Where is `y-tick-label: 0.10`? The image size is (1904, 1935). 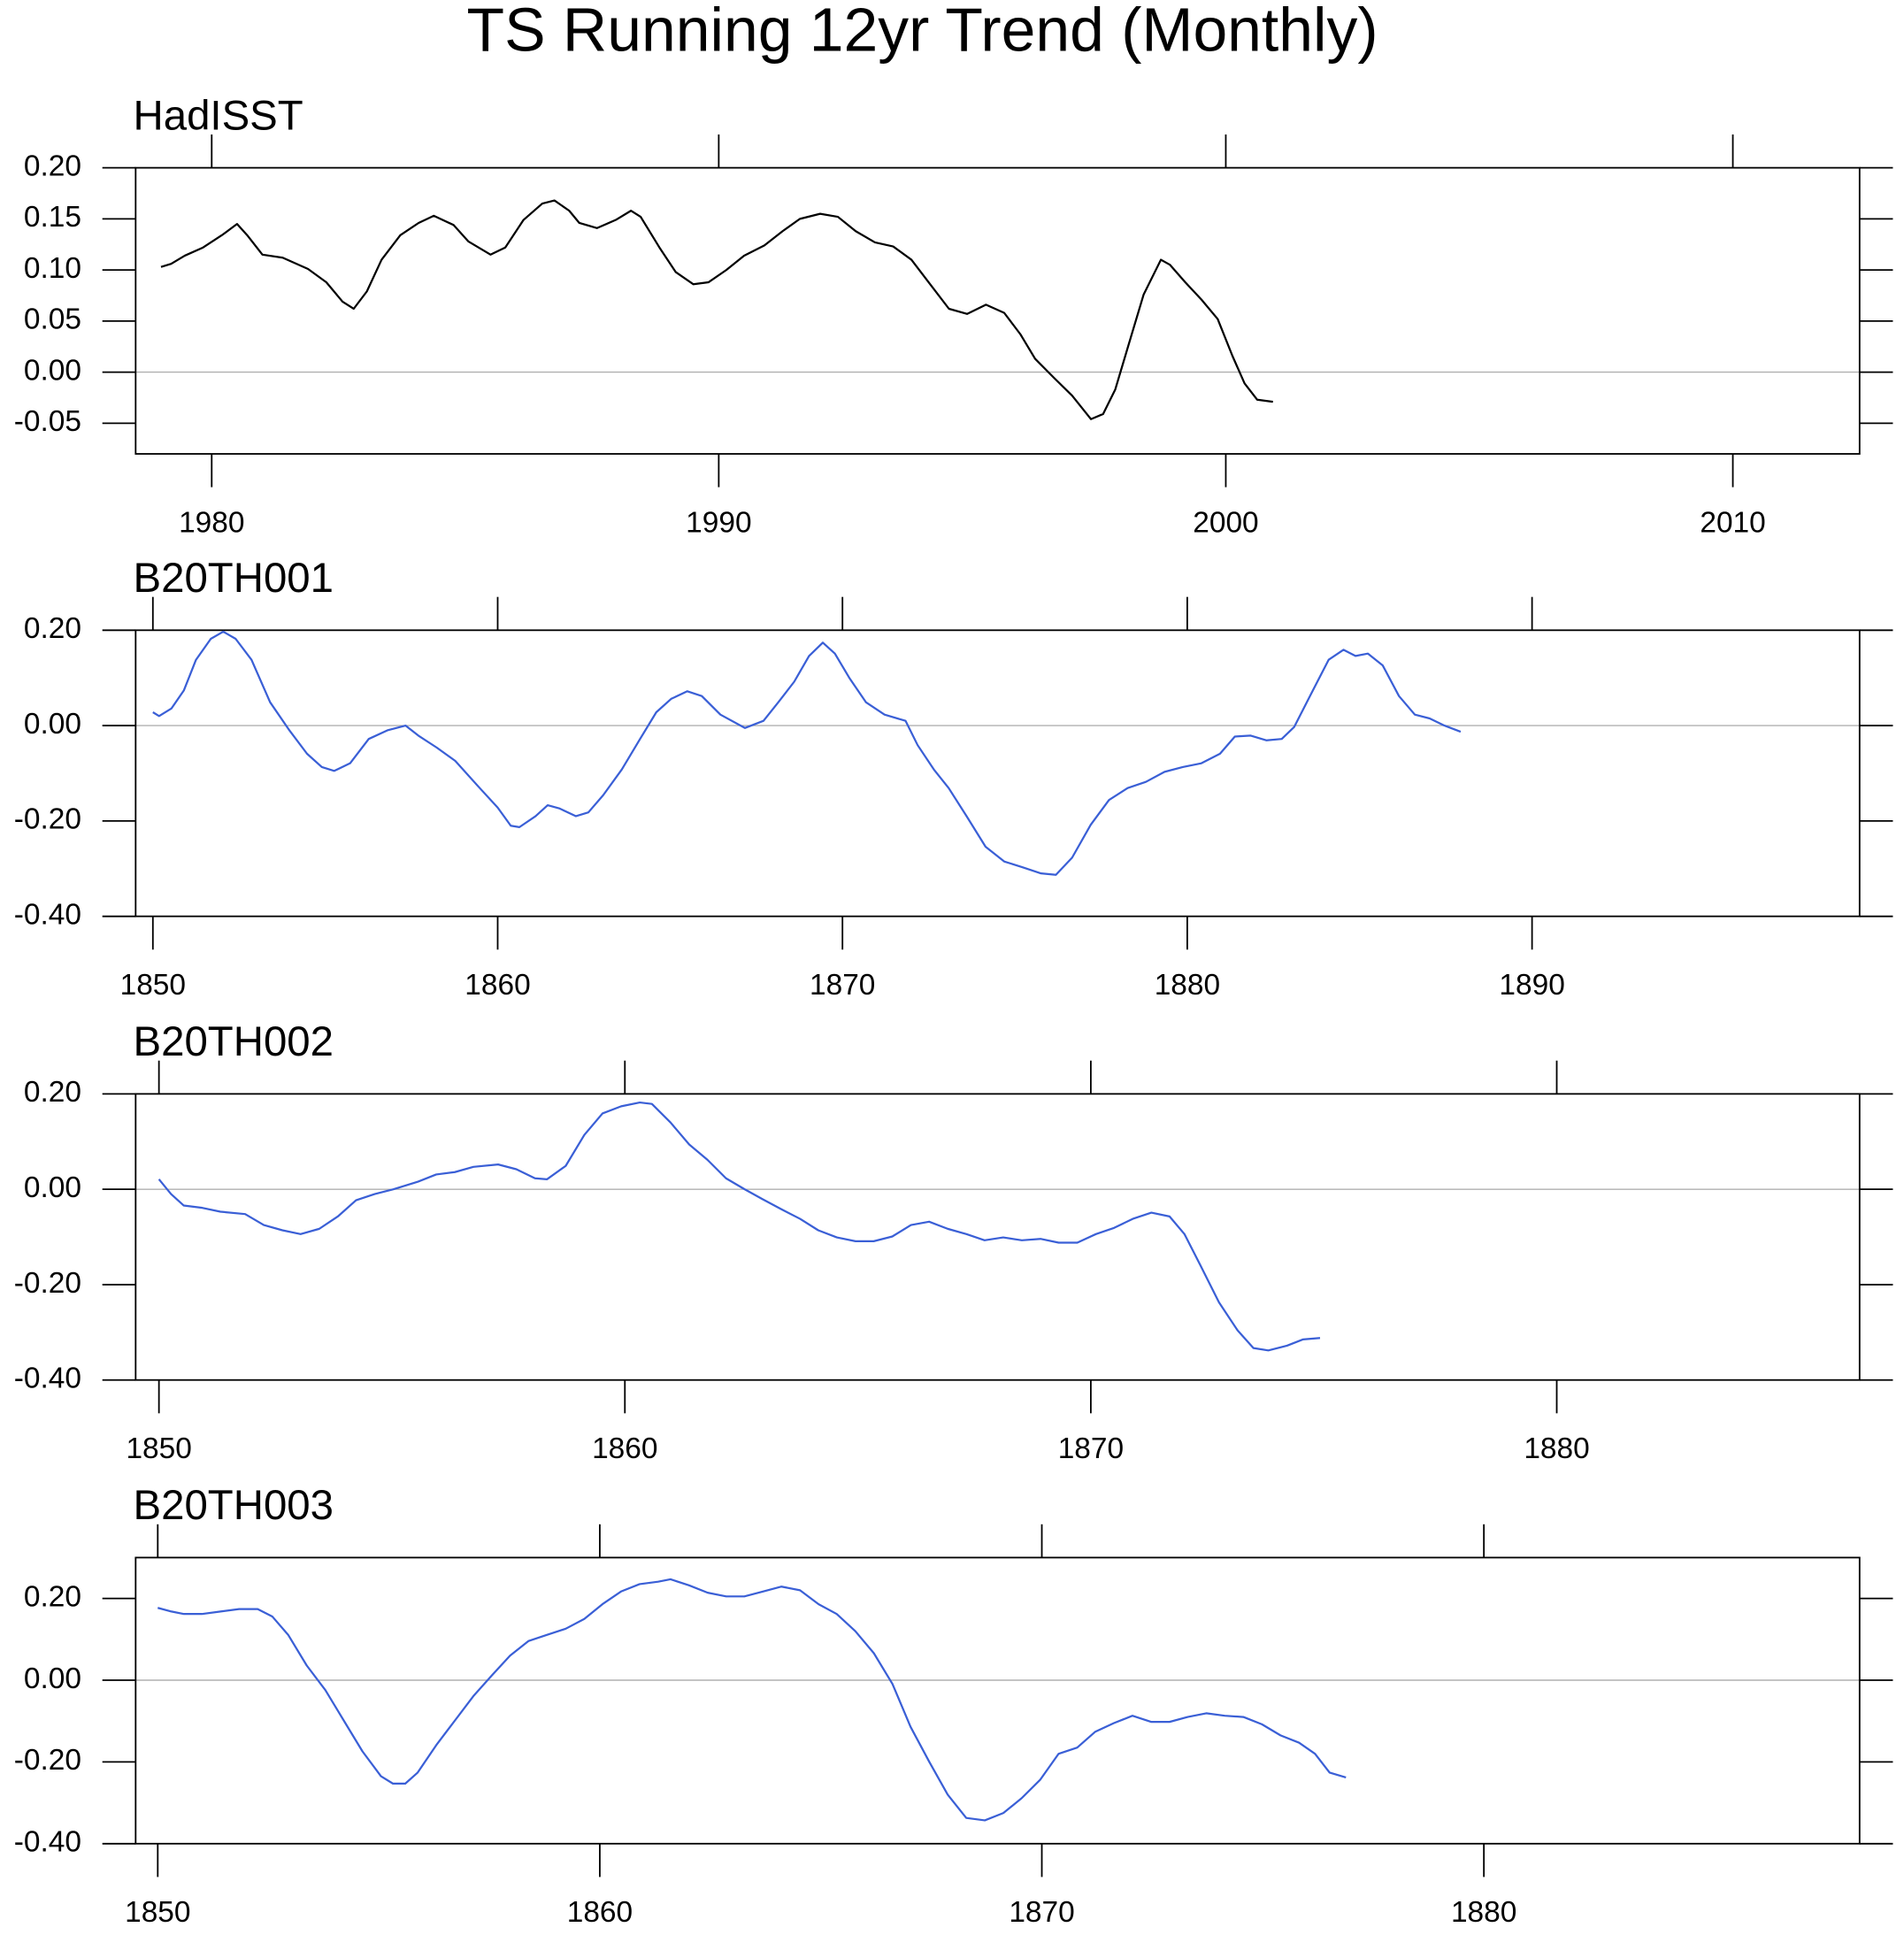
y-tick-label: 0.10 is located at coordinates (52, 268).